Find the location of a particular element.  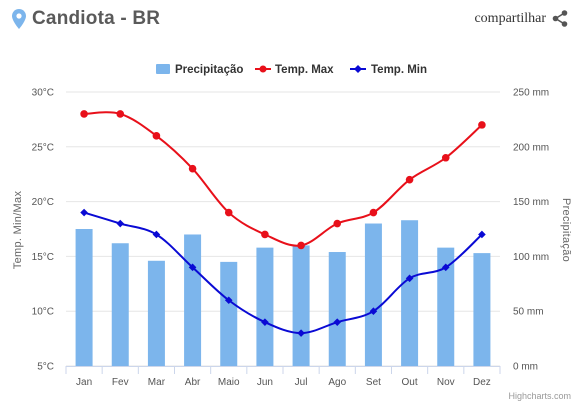

y-right-tick-label: 50 mm is located at coordinates (528, 312).